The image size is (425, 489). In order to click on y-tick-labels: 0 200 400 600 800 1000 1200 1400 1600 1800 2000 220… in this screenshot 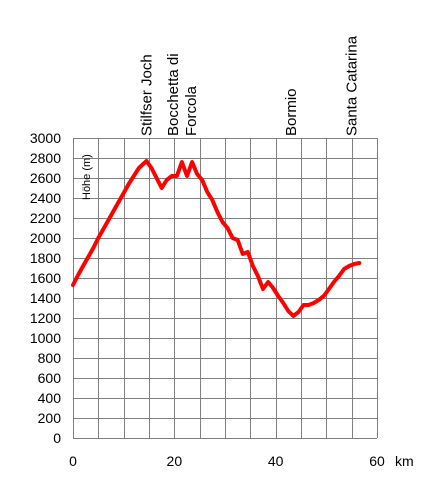, I will do `click(45, 288)`.